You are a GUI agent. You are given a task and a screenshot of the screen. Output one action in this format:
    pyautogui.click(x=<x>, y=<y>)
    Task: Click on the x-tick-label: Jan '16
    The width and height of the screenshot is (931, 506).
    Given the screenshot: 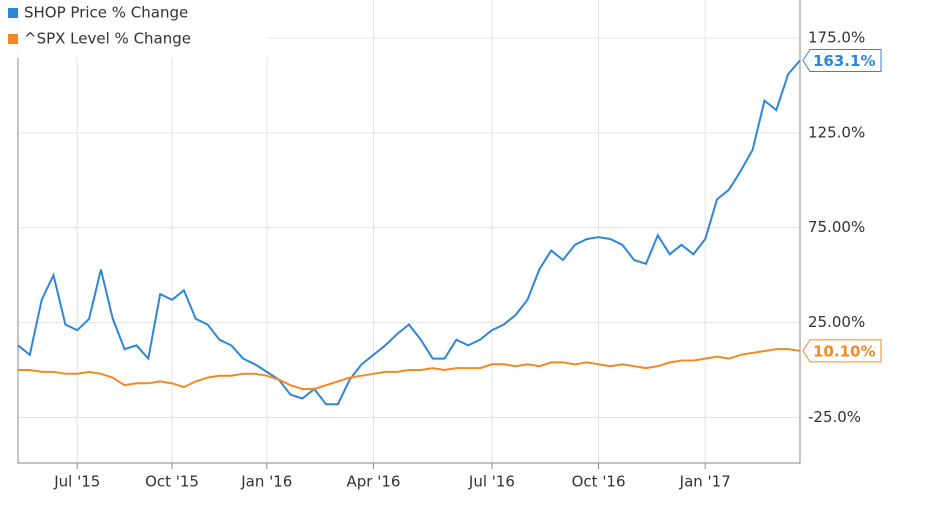 What is the action you would take?
    pyautogui.click(x=266, y=482)
    